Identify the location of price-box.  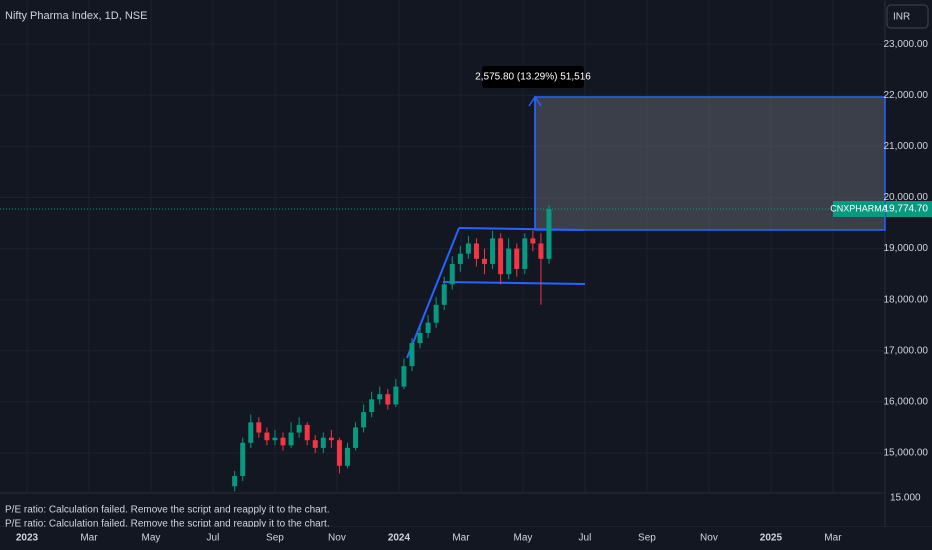
(909, 209).